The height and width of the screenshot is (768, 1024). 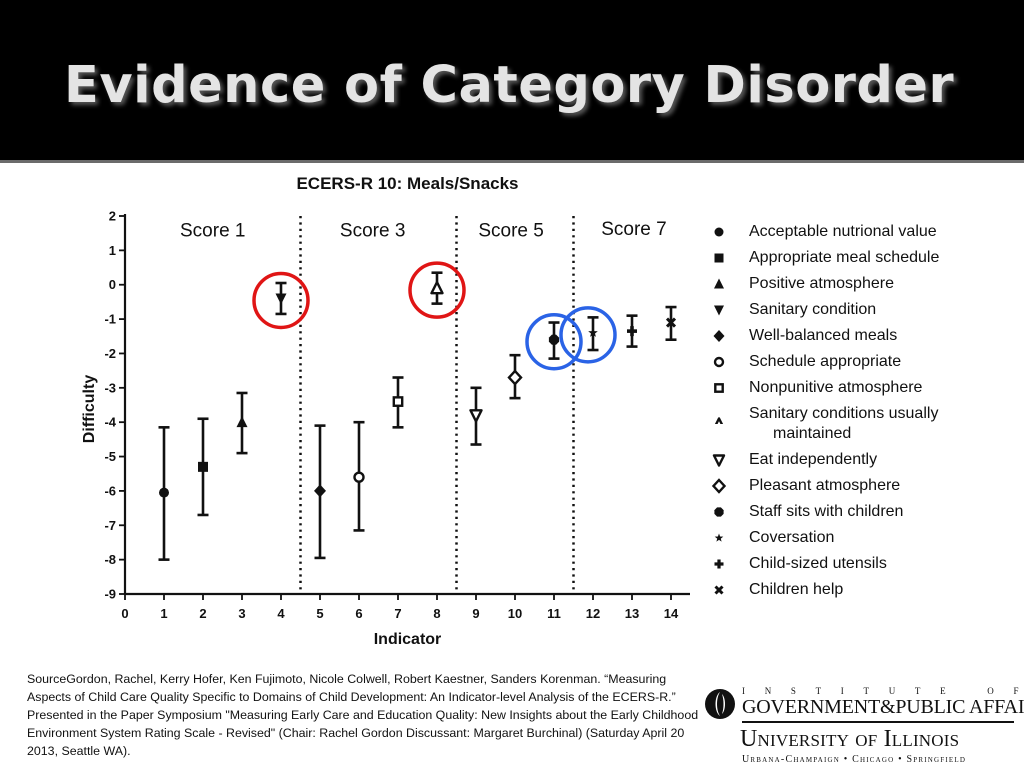 What do you see at coordinates (821, 283) in the screenshot?
I see `legend-label: Positive atmosphere` at bounding box center [821, 283].